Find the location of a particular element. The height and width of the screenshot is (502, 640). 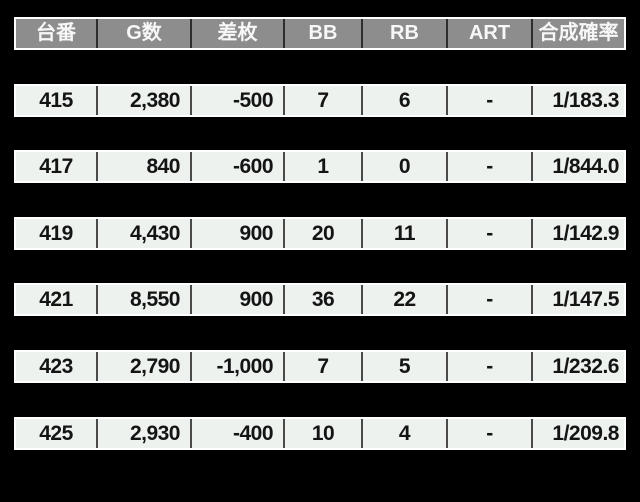

cell-combined-rate: 1/183.3 is located at coordinates (585, 100).